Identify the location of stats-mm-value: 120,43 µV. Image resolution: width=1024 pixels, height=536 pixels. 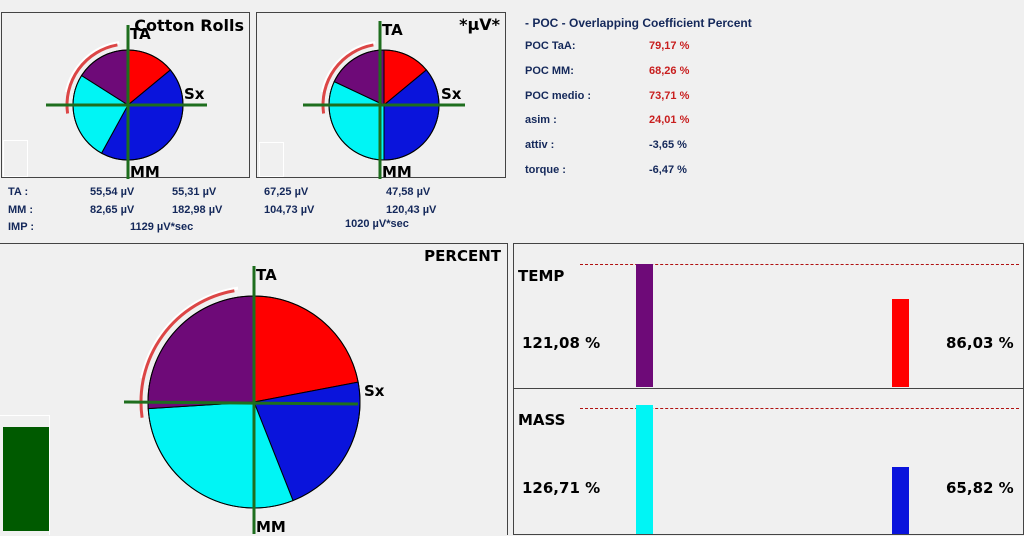
(411, 210).